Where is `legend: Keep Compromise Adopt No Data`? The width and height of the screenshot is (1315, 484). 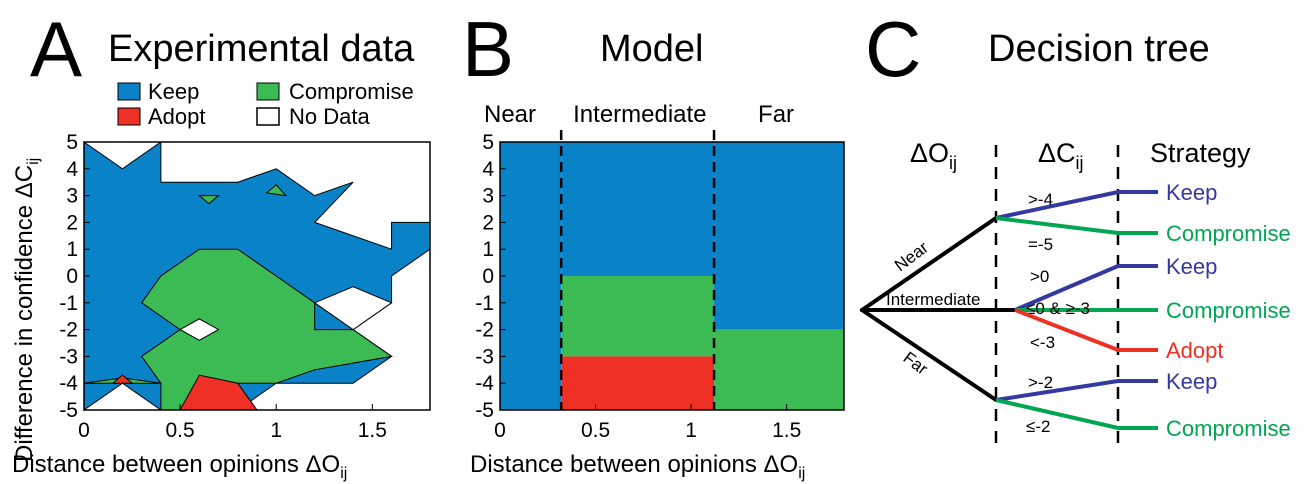 legend: Keep Compromise Adopt No Data is located at coordinates (265, 104).